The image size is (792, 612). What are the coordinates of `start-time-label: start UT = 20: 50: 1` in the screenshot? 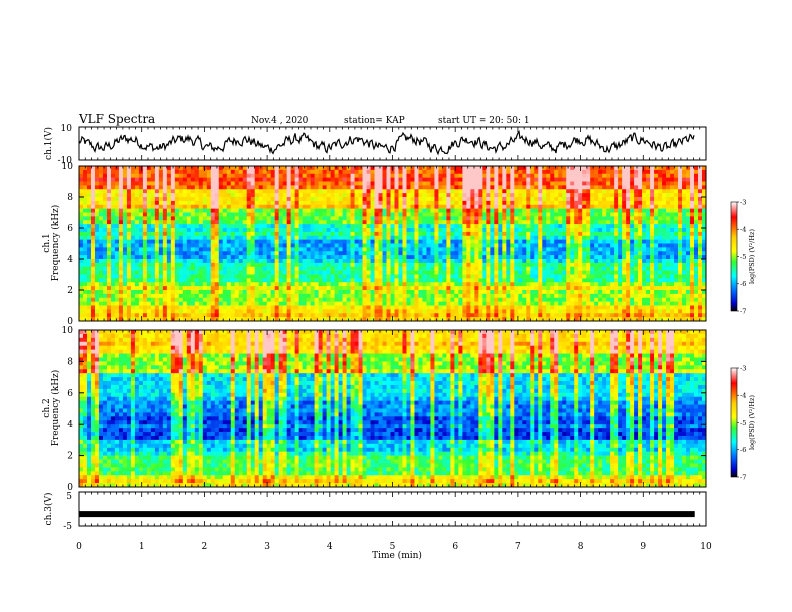 It's located at (484, 121).